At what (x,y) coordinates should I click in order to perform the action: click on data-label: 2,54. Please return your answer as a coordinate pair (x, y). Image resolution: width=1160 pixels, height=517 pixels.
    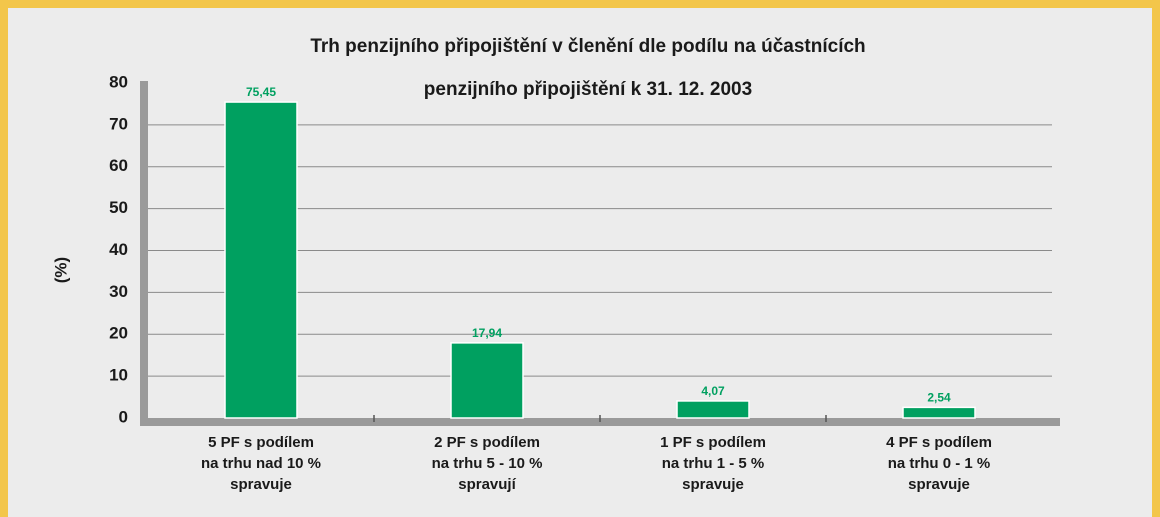
    Looking at the image, I should click on (939, 398).